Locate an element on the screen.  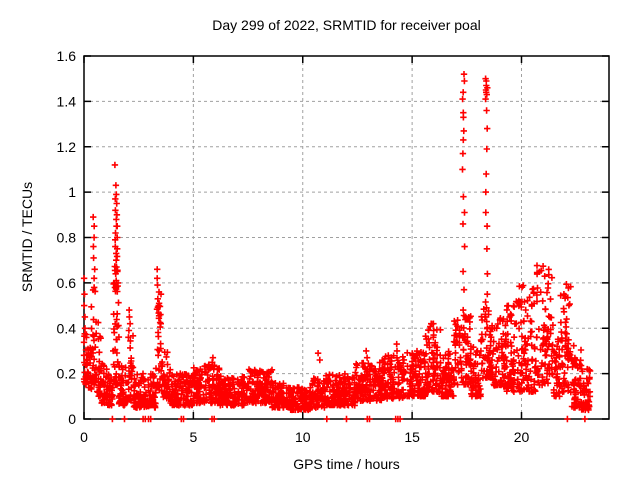
y-tick-label: 0.8 is located at coordinates (67, 238).